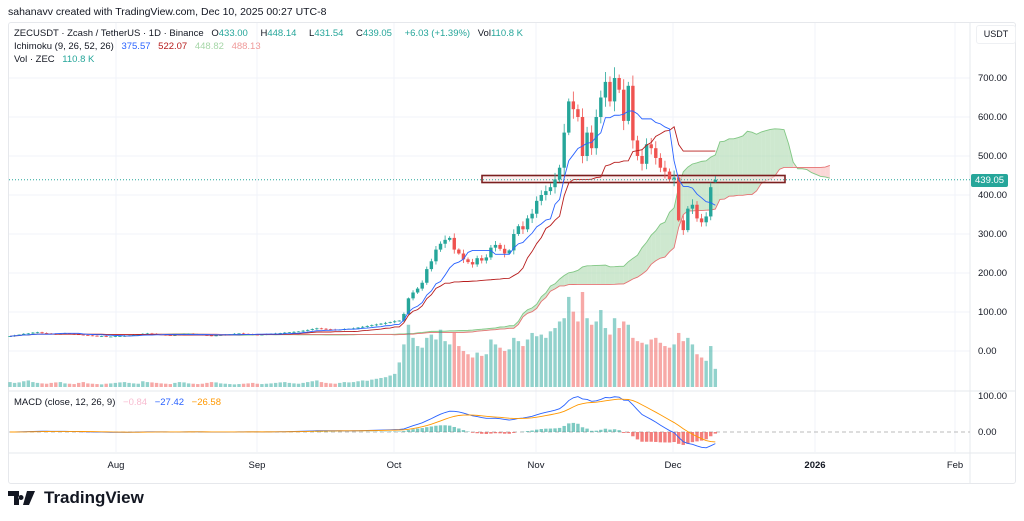 The width and height of the screenshot is (1024, 521). Describe the element at coordinates (996, 34) in the screenshot. I see `currency-button: USDT` at that location.